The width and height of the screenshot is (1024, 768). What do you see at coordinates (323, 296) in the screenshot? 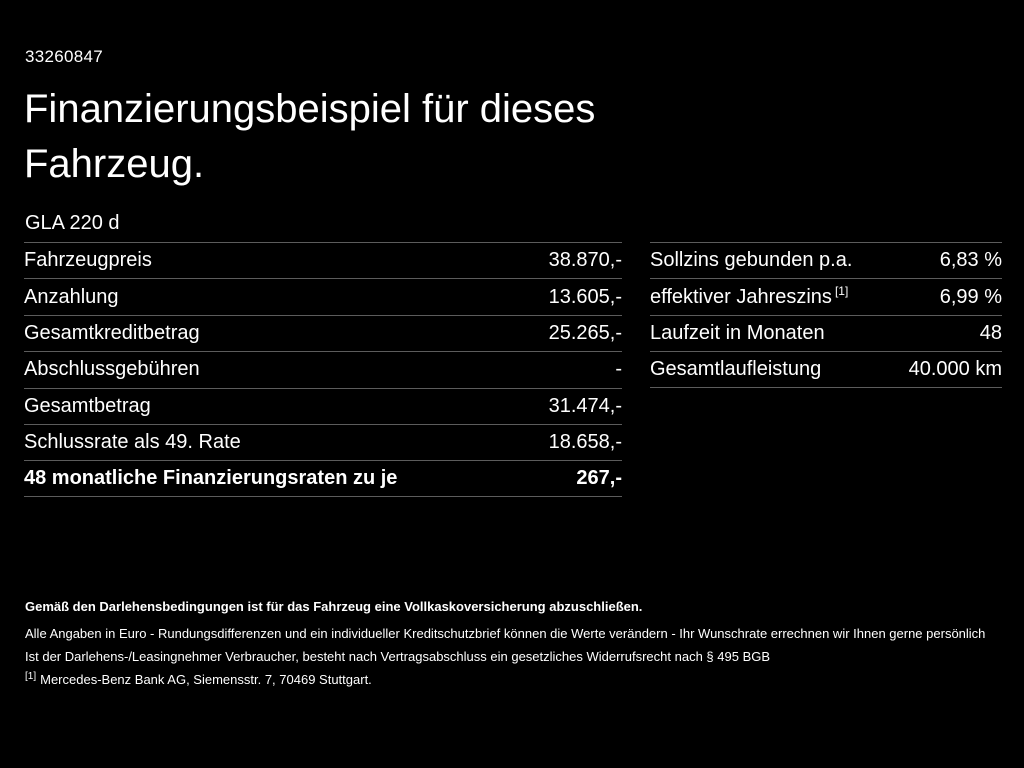
I see `table-row: Anzahlung 13.605,-` at bounding box center [323, 296].